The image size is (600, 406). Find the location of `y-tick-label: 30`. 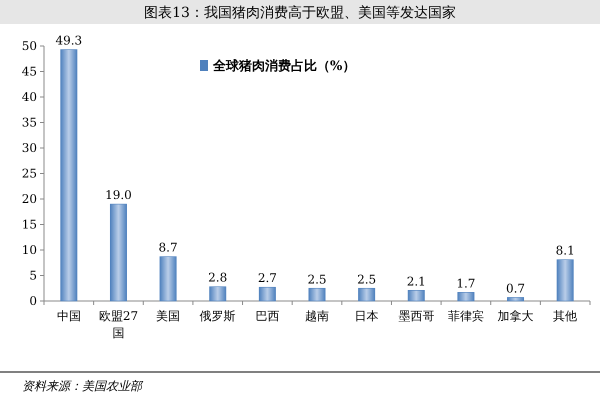

y-tick-label: 30 is located at coordinates (29, 148).